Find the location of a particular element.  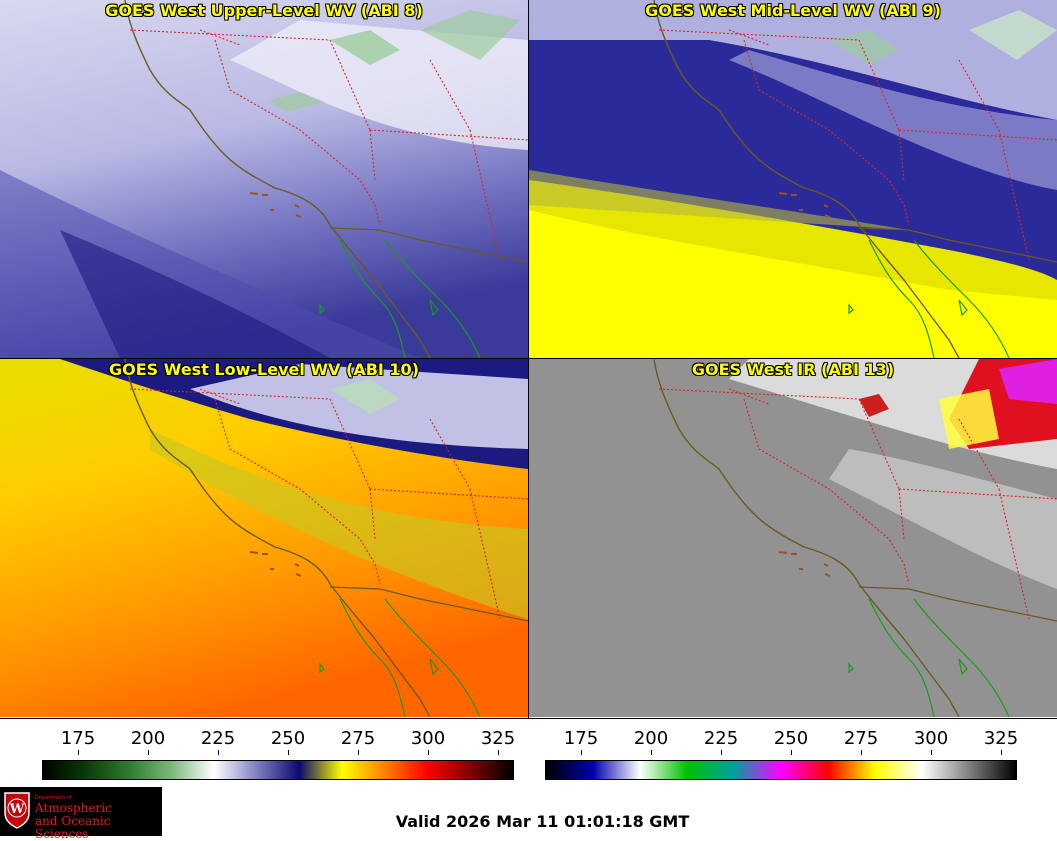

panel-divider-bottom is located at coordinates (528, 718).